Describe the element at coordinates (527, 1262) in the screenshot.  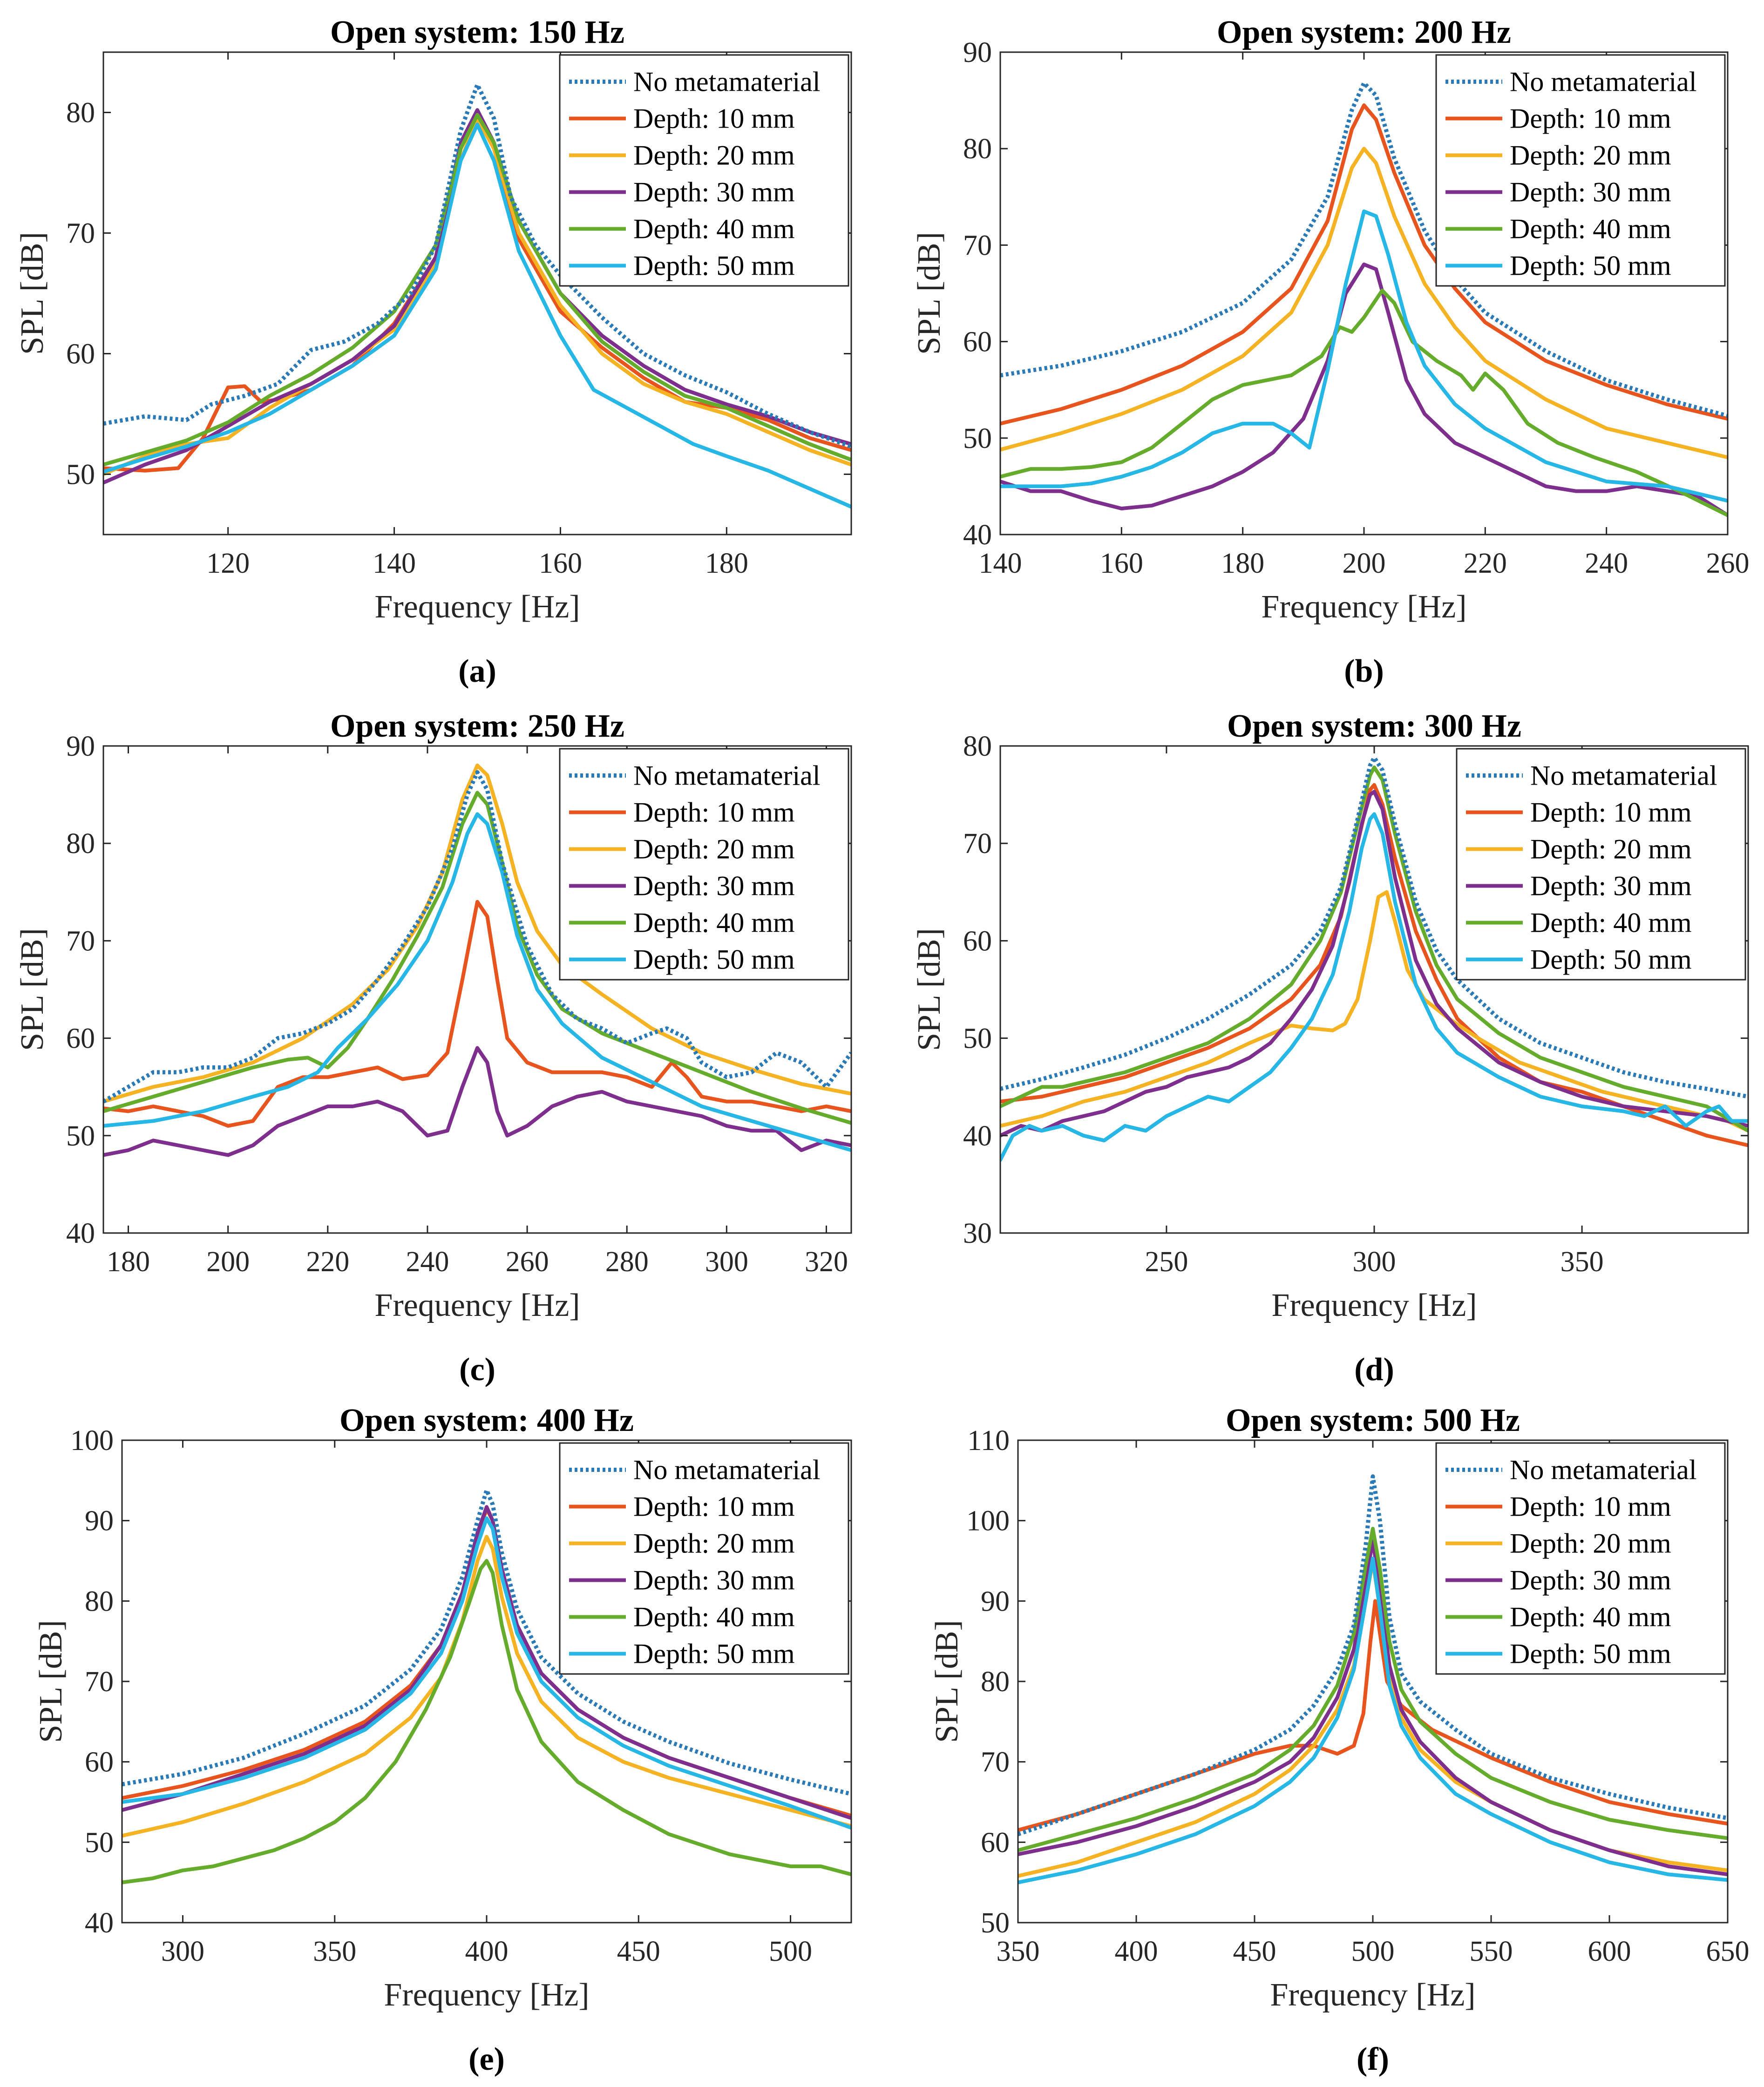
I see `x-tick-label: 260` at that location.